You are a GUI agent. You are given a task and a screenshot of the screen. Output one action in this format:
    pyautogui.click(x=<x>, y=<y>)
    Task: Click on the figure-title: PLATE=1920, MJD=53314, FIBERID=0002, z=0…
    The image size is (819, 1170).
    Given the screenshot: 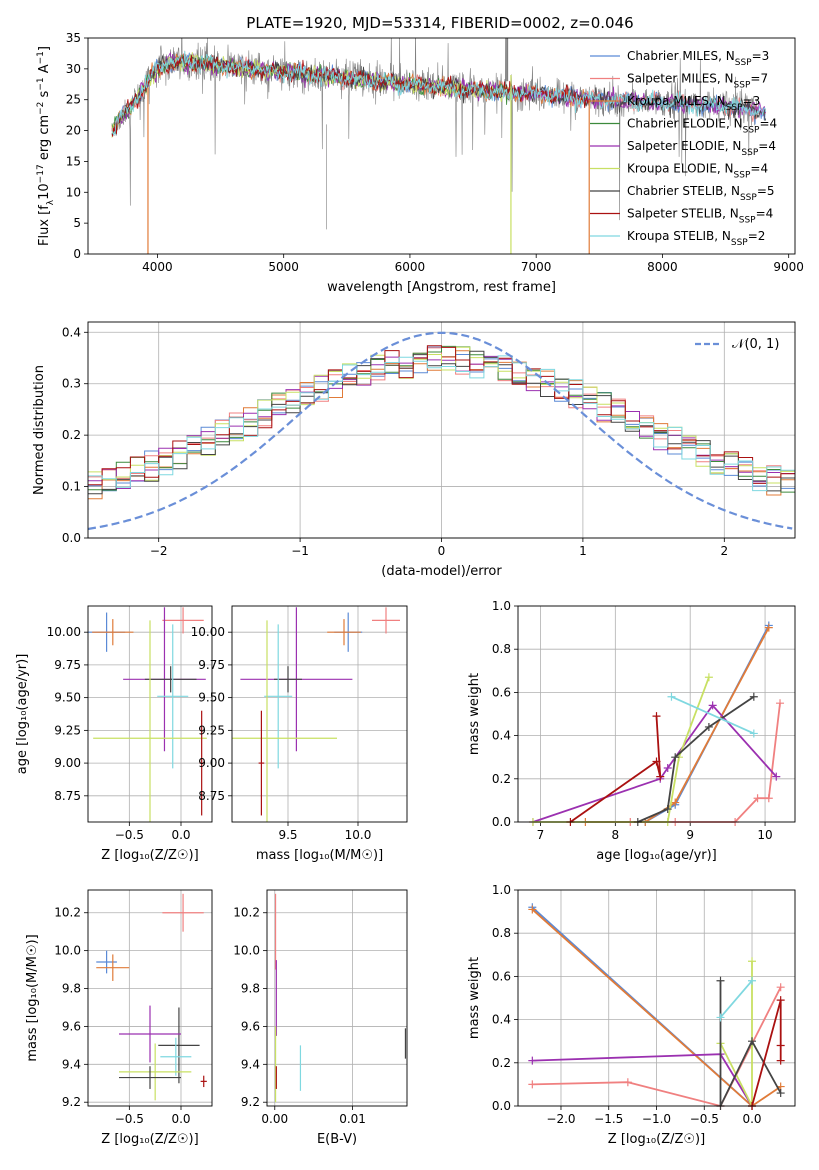 What is the action you would take?
    pyautogui.click(x=439, y=23)
    